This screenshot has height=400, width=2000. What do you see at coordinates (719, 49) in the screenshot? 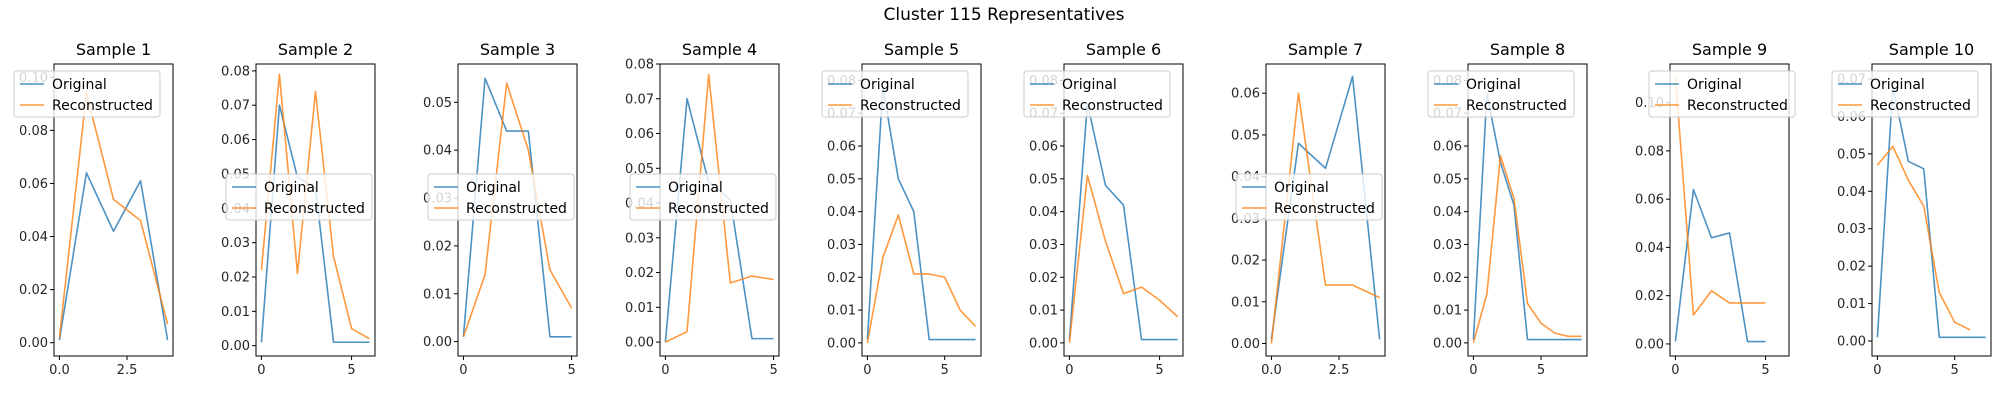
I see `subplot-title: Sample 4` at bounding box center [719, 49].